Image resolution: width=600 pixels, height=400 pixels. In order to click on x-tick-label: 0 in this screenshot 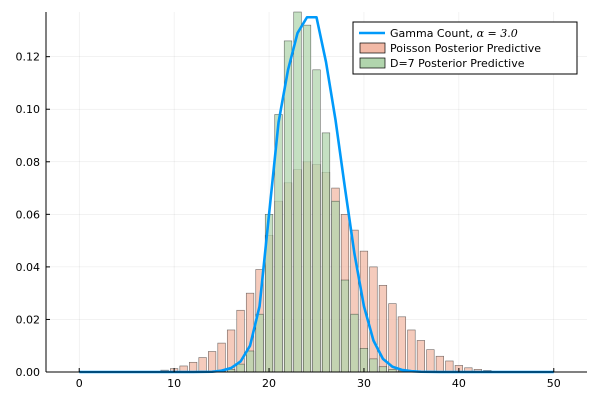, I will do `click(79, 383)`.